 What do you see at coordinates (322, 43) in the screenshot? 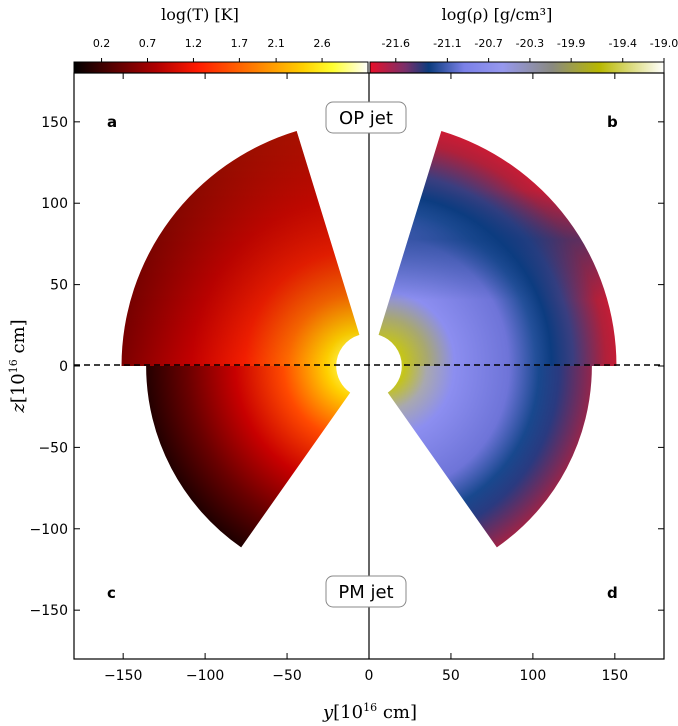
I see `colorbar-tick-label: 2.6` at bounding box center [322, 43].